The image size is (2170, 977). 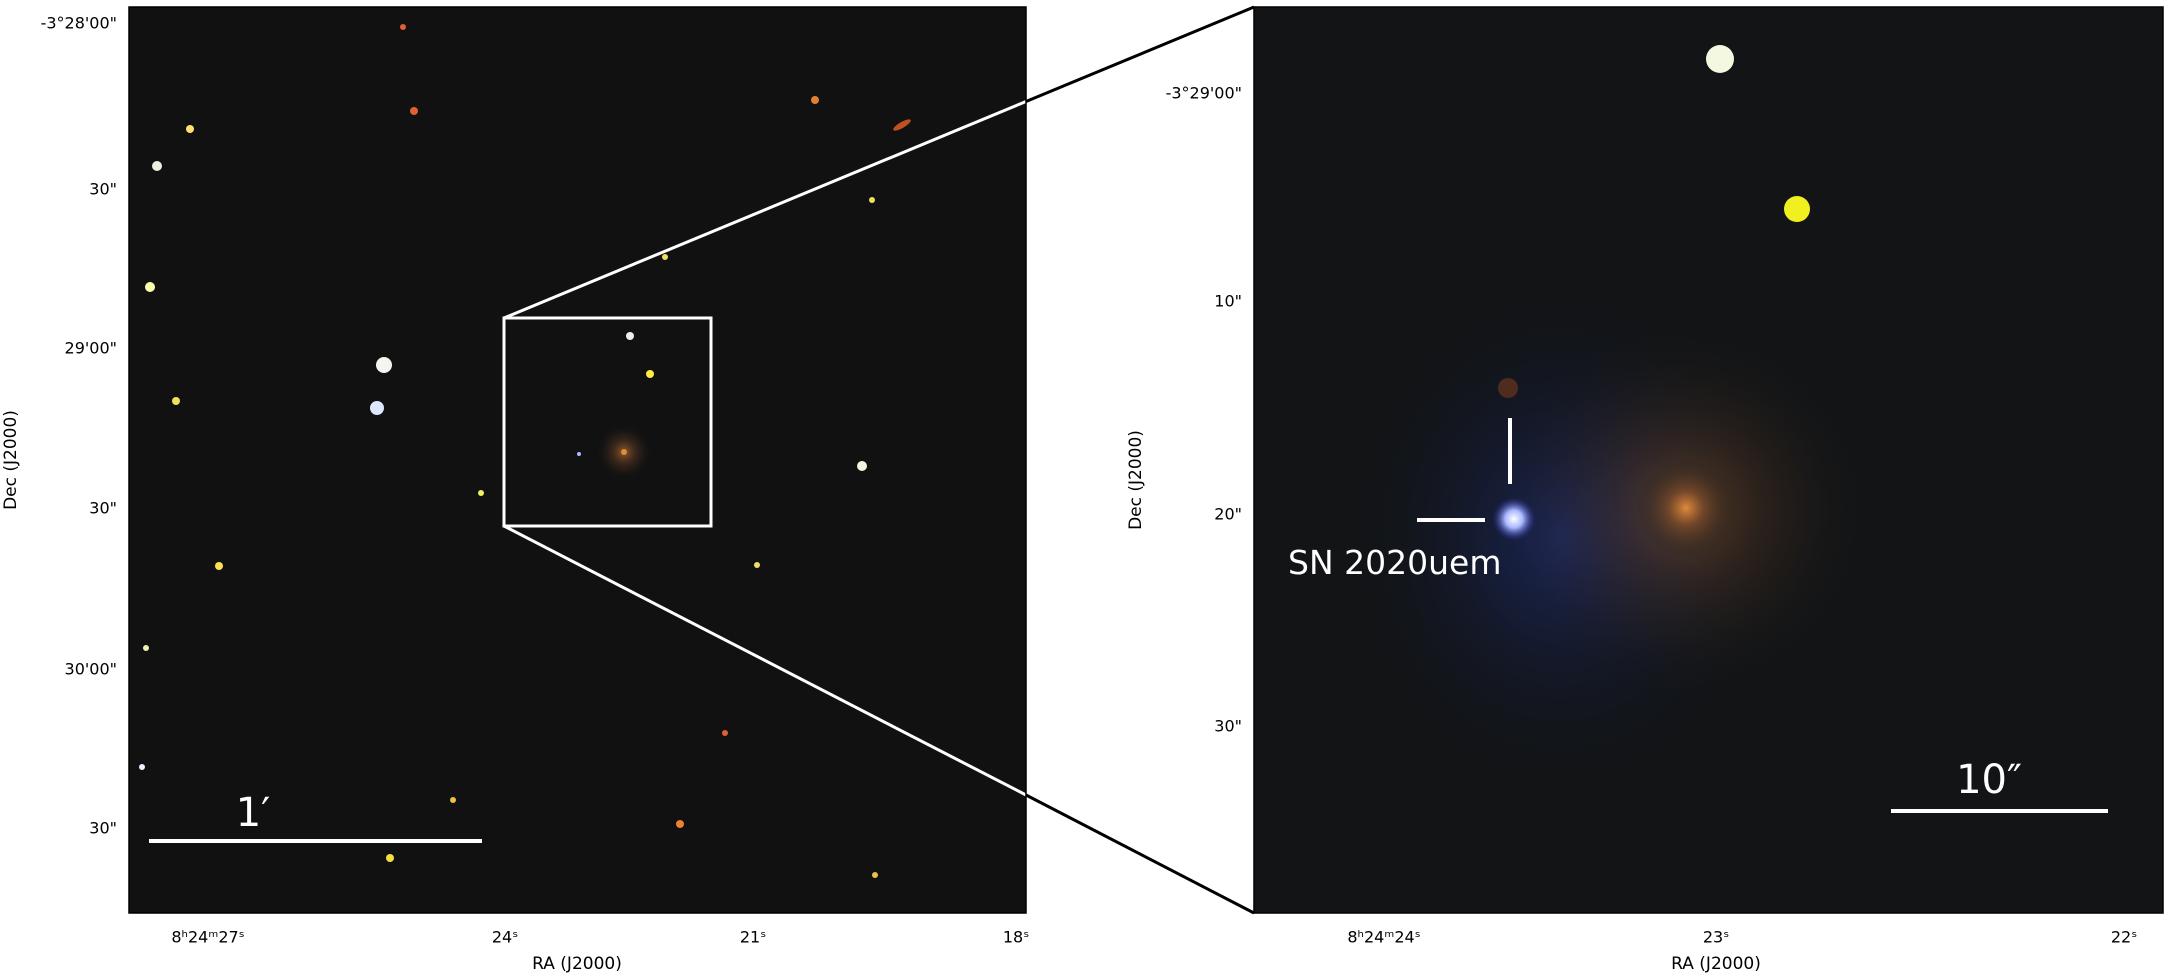 I want to click on y-tick-label: -3°28'00", so click(x=79, y=23).